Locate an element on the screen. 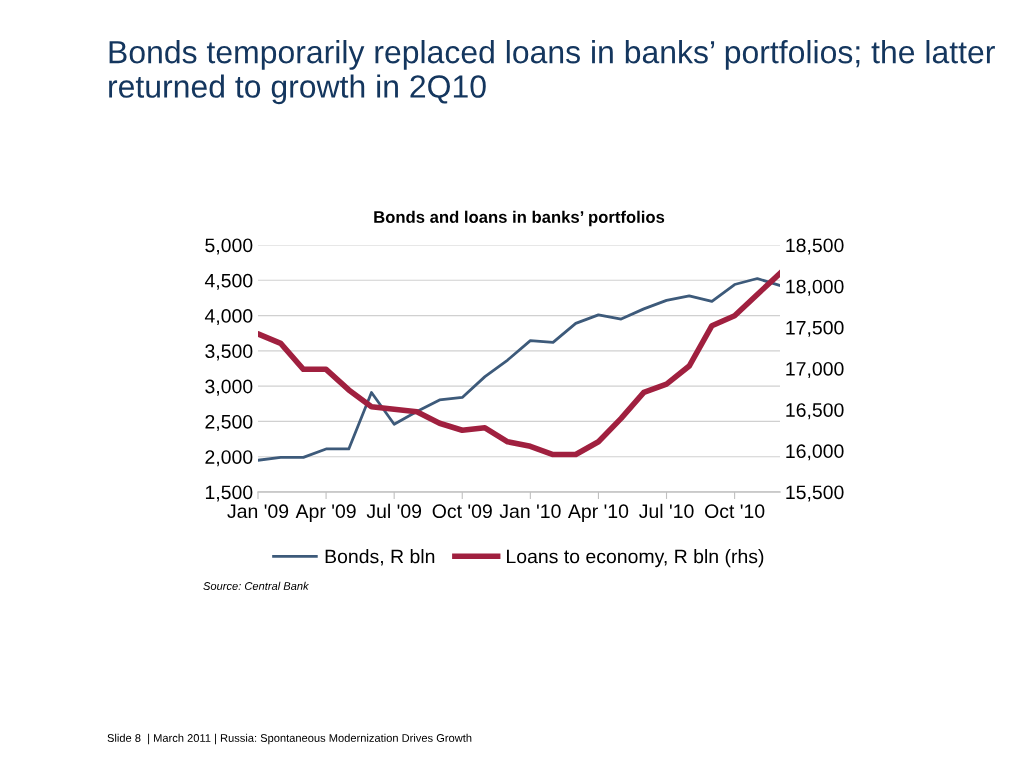  source-note: Source: Central Bank is located at coordinates (256, 585).